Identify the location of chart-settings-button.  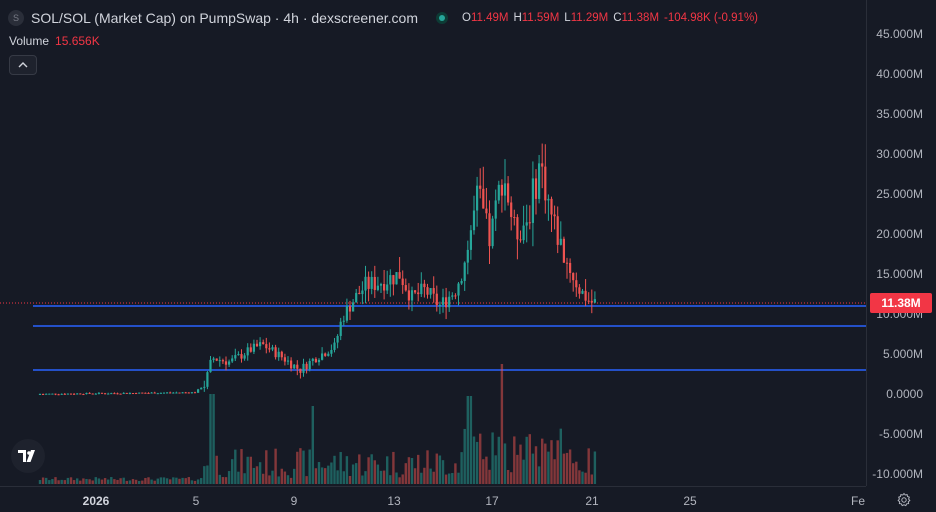
(904, 500).